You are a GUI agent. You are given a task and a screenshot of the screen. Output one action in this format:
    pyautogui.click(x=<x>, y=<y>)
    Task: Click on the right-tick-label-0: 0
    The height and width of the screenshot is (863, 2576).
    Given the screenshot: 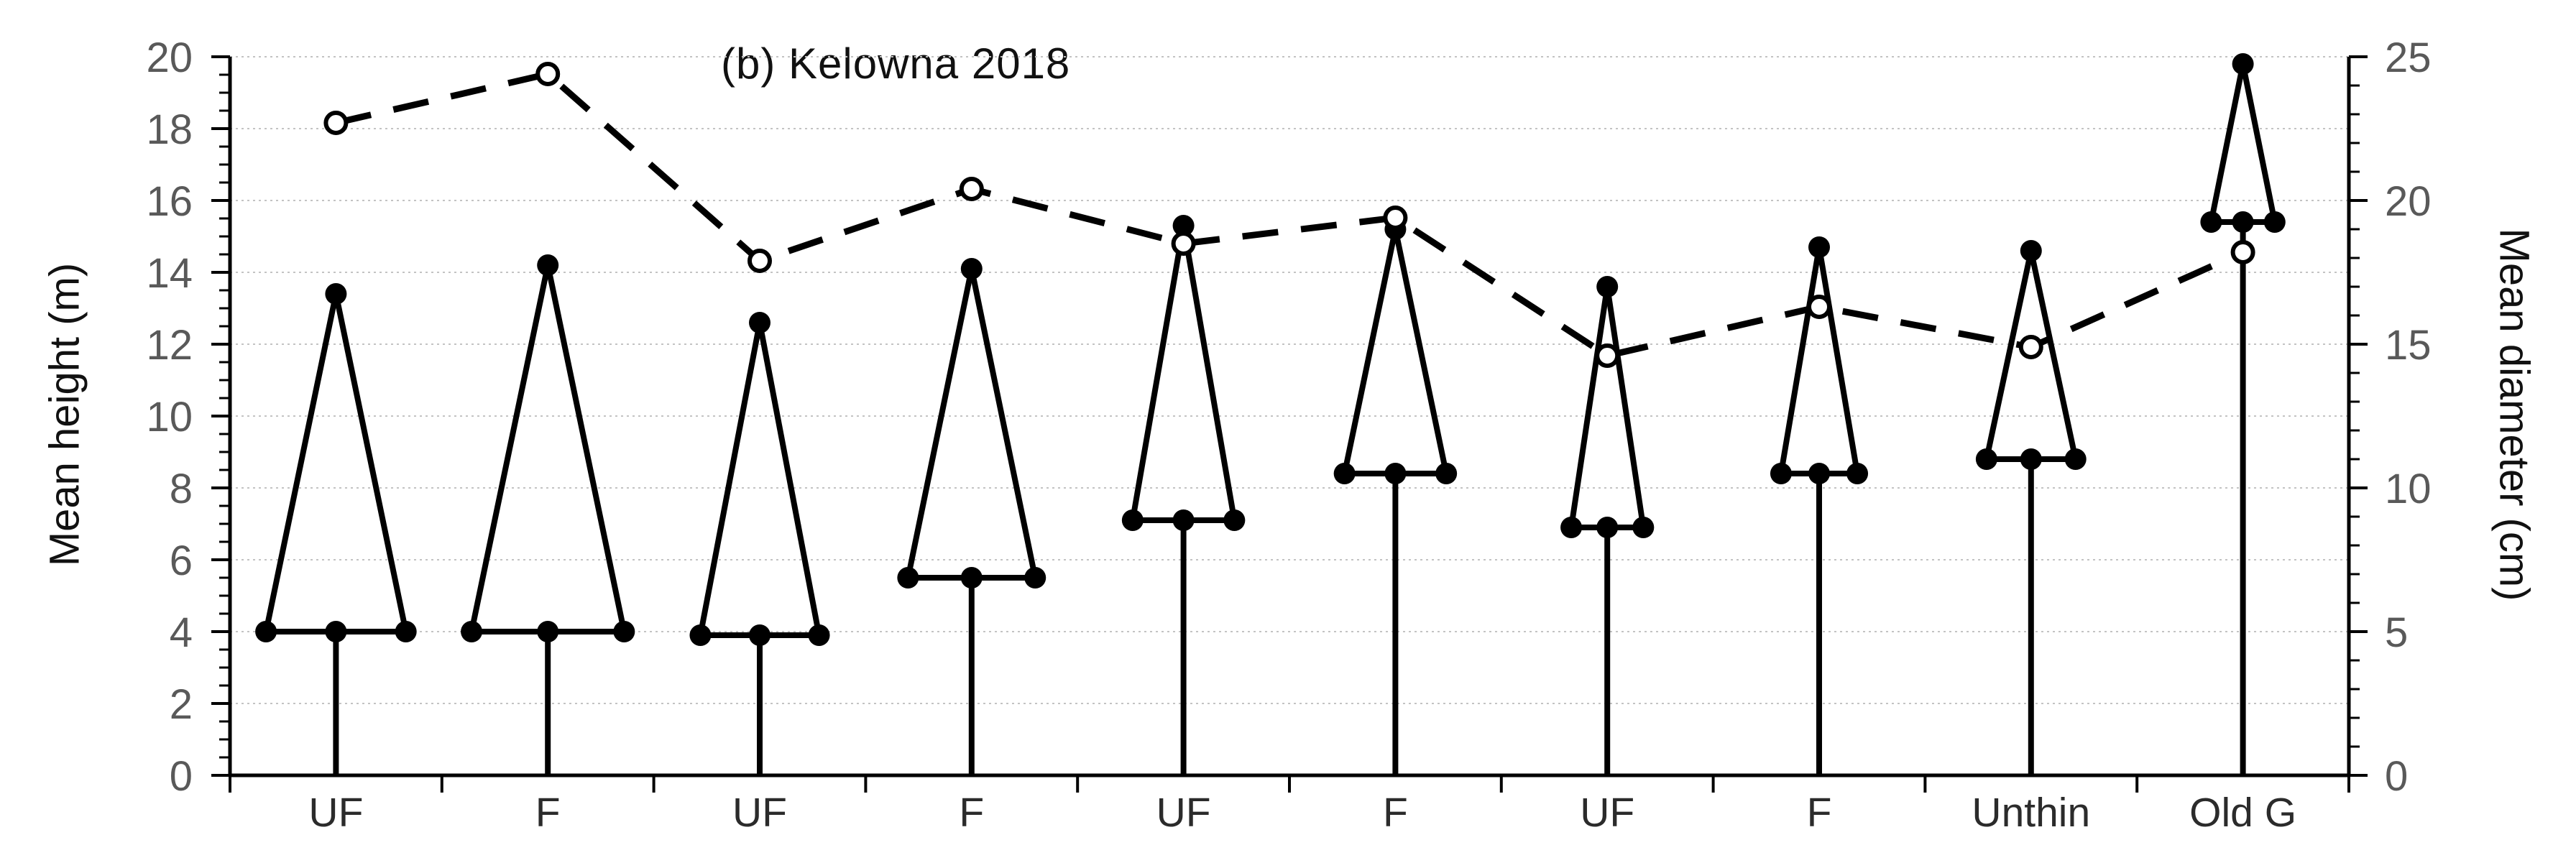 What is the action you would take?
    pyautogui.click(x=2396, y=776)
    